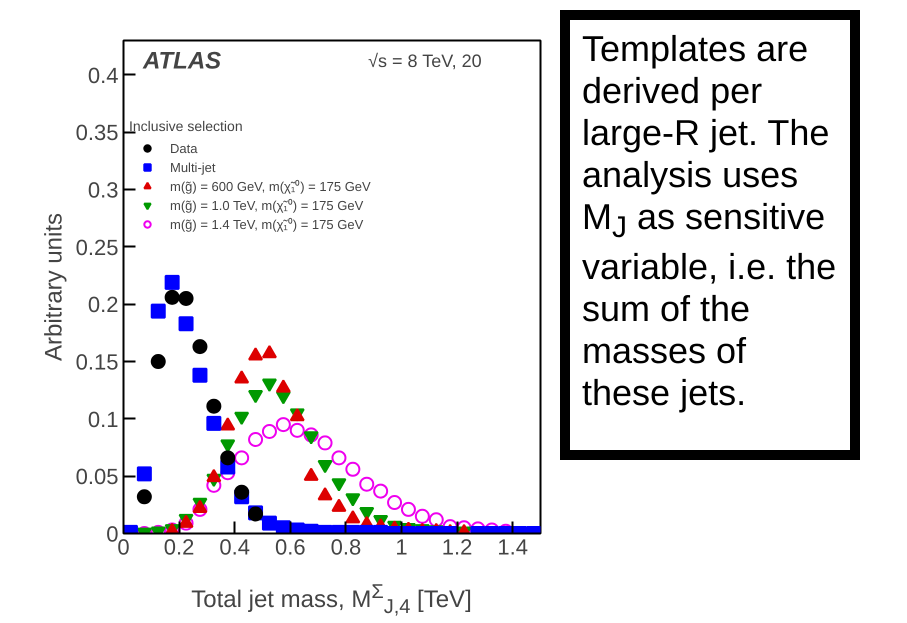 This screenshot has height=623, width=907. I want to click on legend-label: m(g̃) = 1.0 TeV, m(χ̃₁⁰) = 175 GeV, so click(267, 205).